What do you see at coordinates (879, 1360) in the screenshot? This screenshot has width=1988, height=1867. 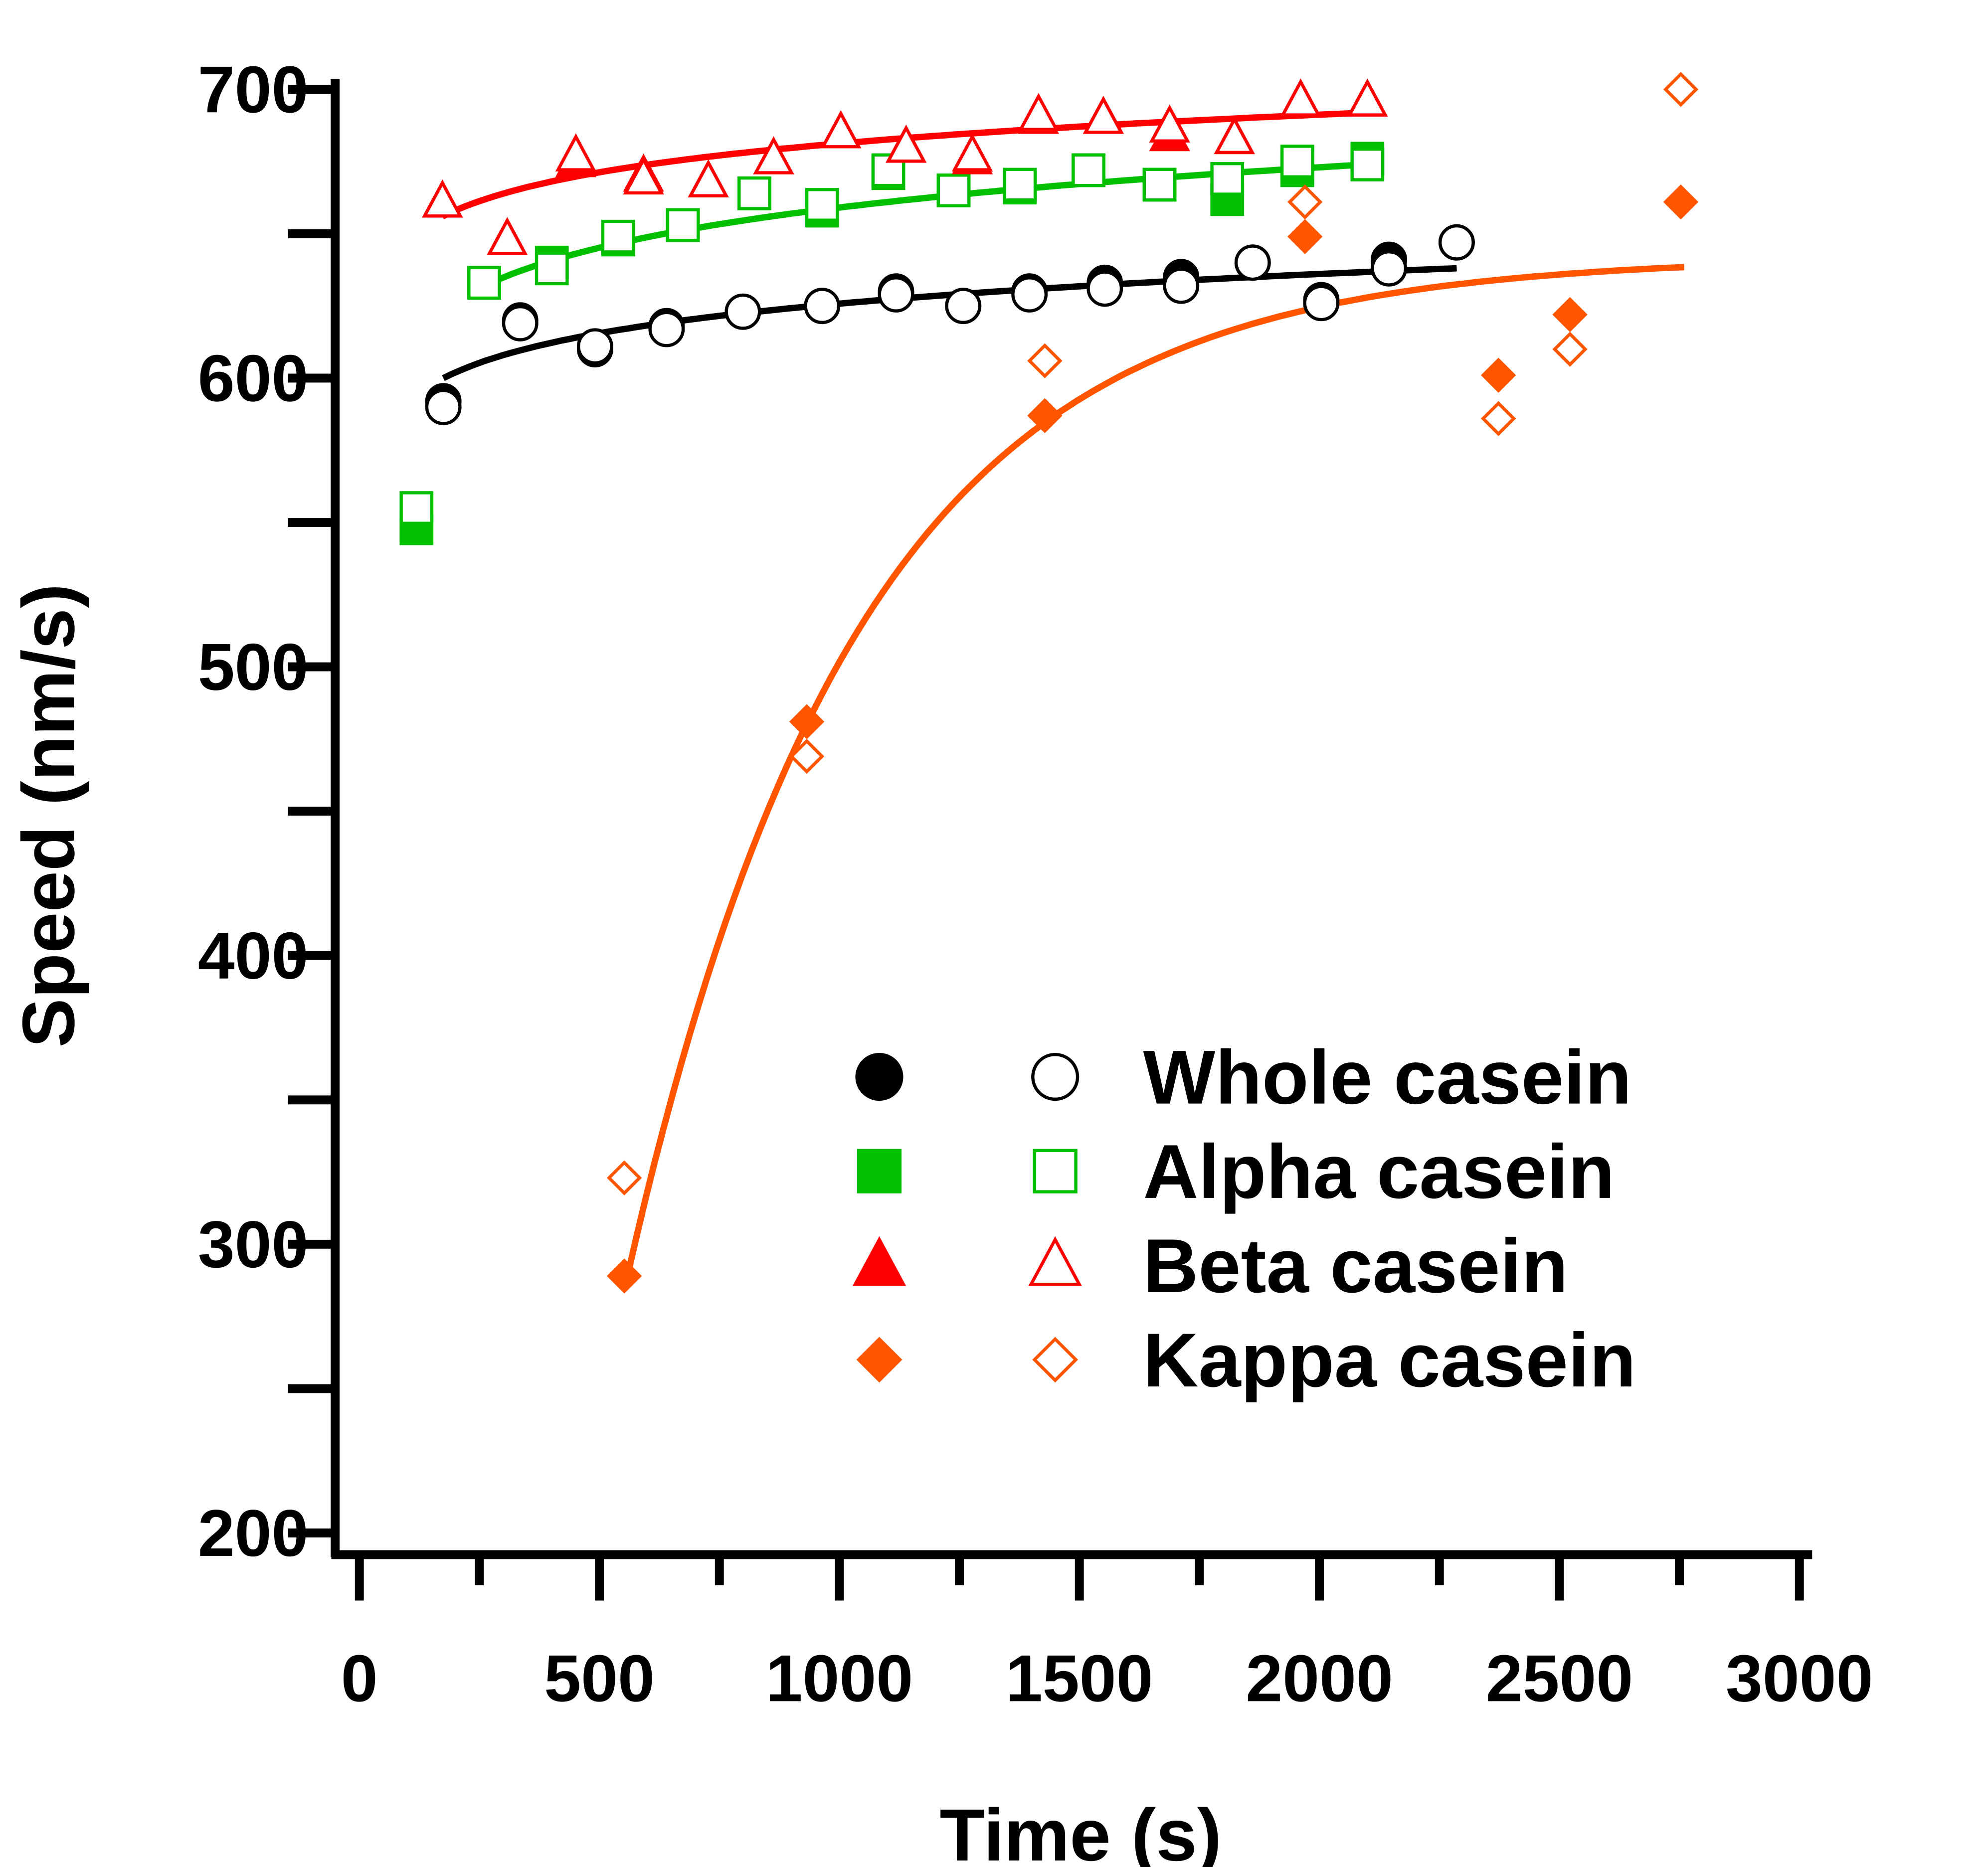 I see `legend-marker-filled-kappa-casein` at bounding box center [879, 1360].